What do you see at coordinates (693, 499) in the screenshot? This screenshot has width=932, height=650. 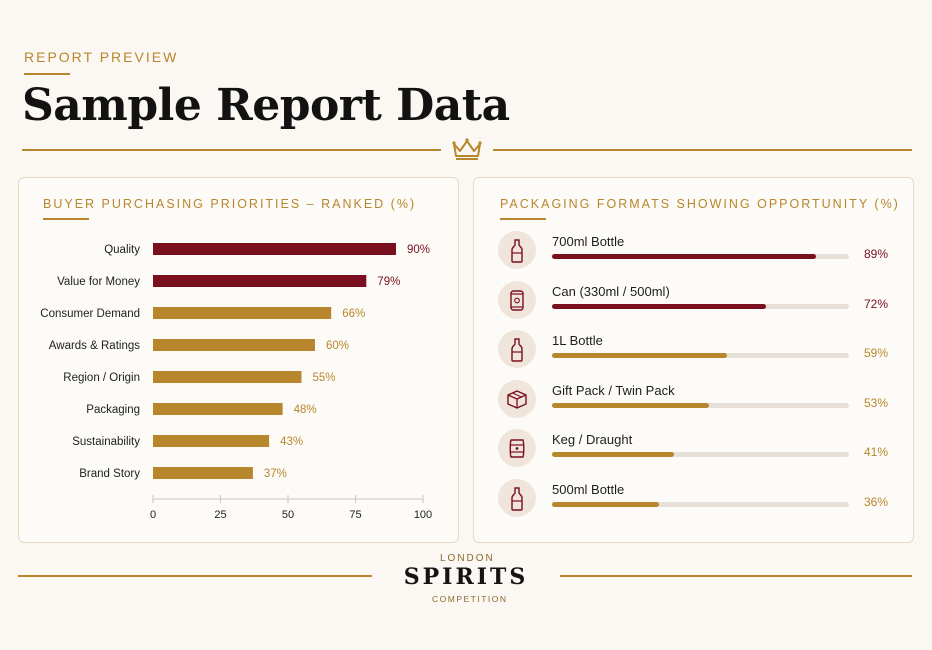 I see `packaging-row: 500ml Bottle 36%` at bounding box center [693, 499].